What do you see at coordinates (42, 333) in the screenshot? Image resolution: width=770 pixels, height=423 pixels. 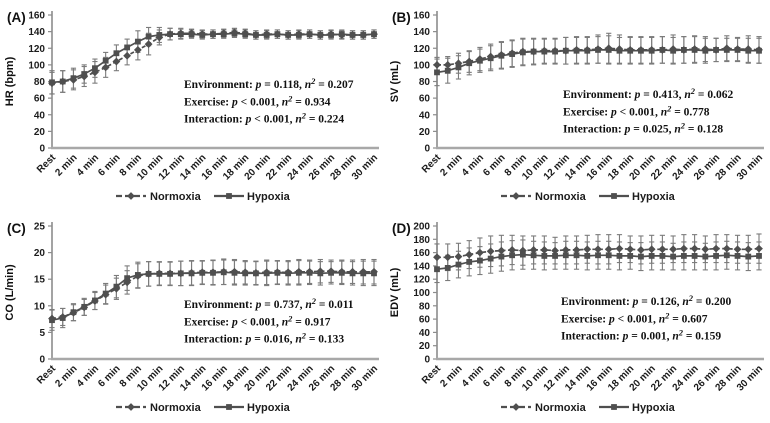 I see `y-tick-label: 5` at bounding box center [42, 333].